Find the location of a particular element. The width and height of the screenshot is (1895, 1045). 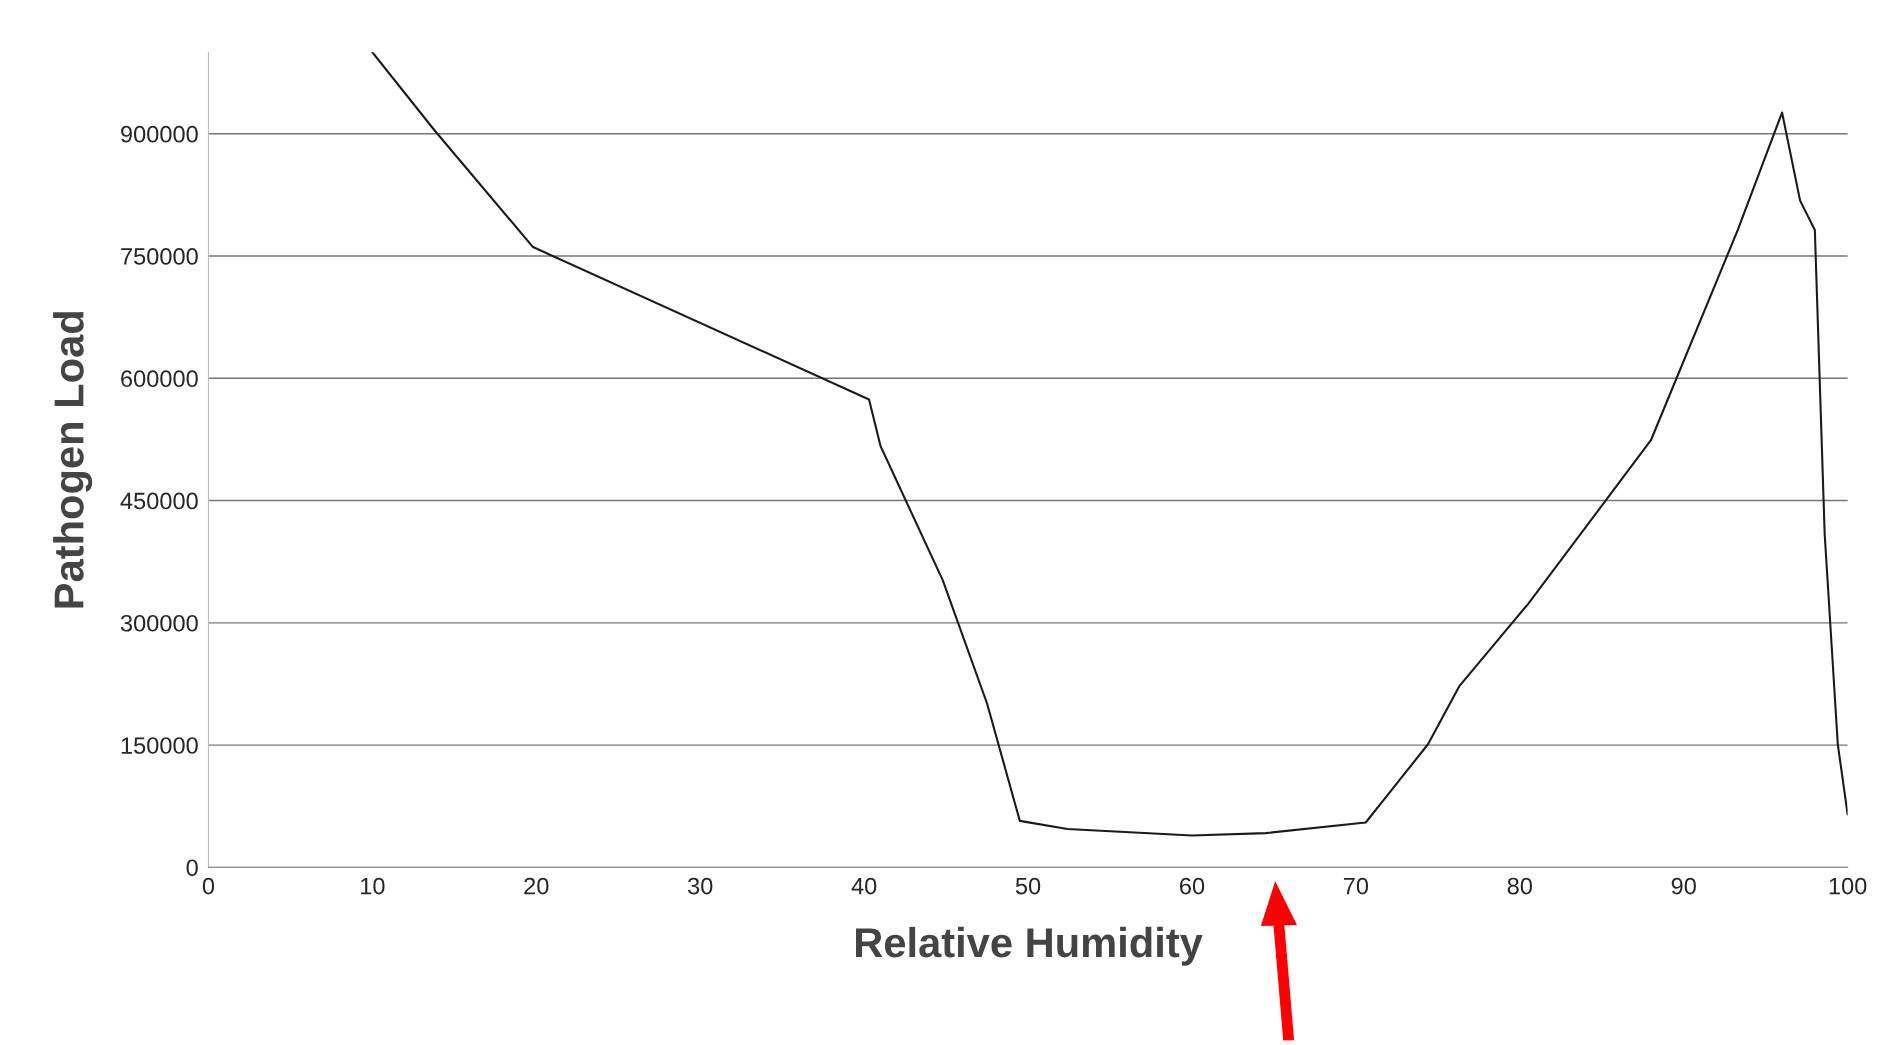

x-tick-label: 40 is located at coordinates (864, 886).